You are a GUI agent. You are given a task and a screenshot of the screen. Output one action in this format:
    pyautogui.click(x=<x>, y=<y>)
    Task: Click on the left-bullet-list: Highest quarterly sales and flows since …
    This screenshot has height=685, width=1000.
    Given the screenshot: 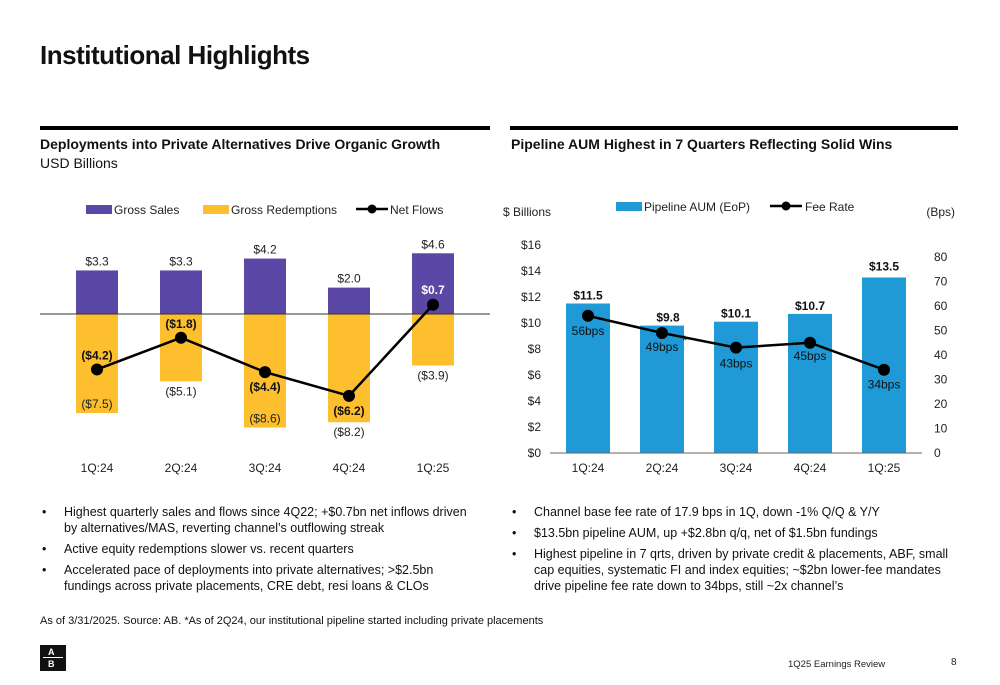 What is the action you would take?
    pyautogui.click(x=260, y=551)
    